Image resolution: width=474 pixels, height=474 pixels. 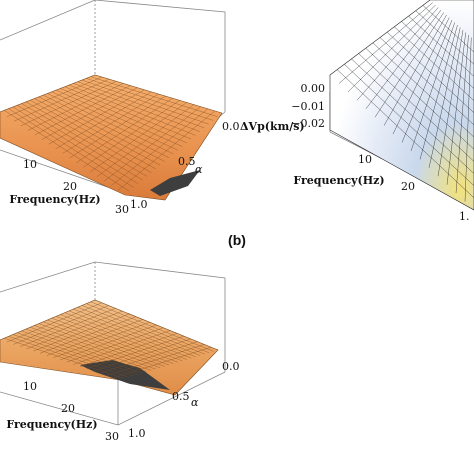 I want to click on panel-c-y-ticks: 0.0 0.5 1.0, so click(x=184, y=400).